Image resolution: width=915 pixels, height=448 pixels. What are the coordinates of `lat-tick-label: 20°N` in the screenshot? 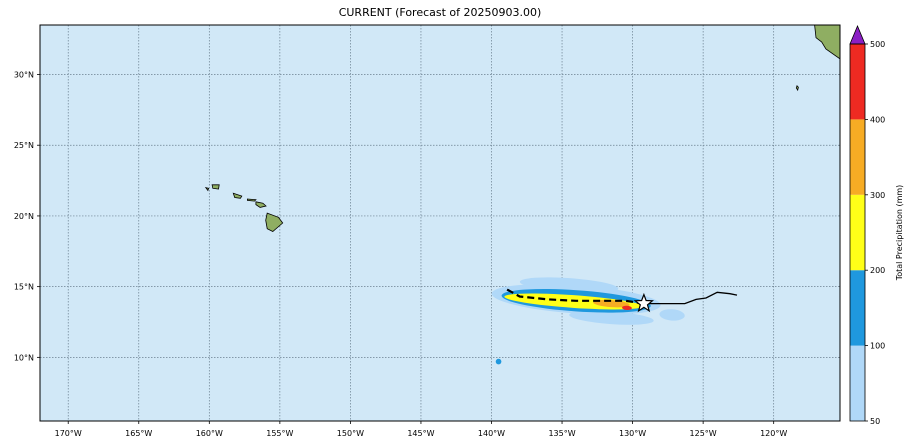 It's located at (24, 216).